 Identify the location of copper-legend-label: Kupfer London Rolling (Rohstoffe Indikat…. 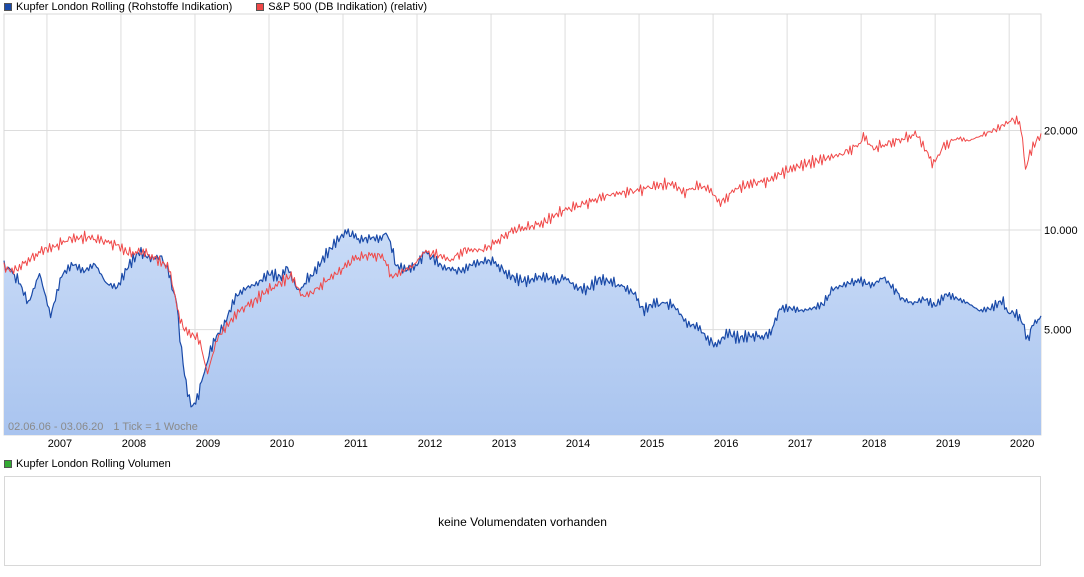
(124, 7).